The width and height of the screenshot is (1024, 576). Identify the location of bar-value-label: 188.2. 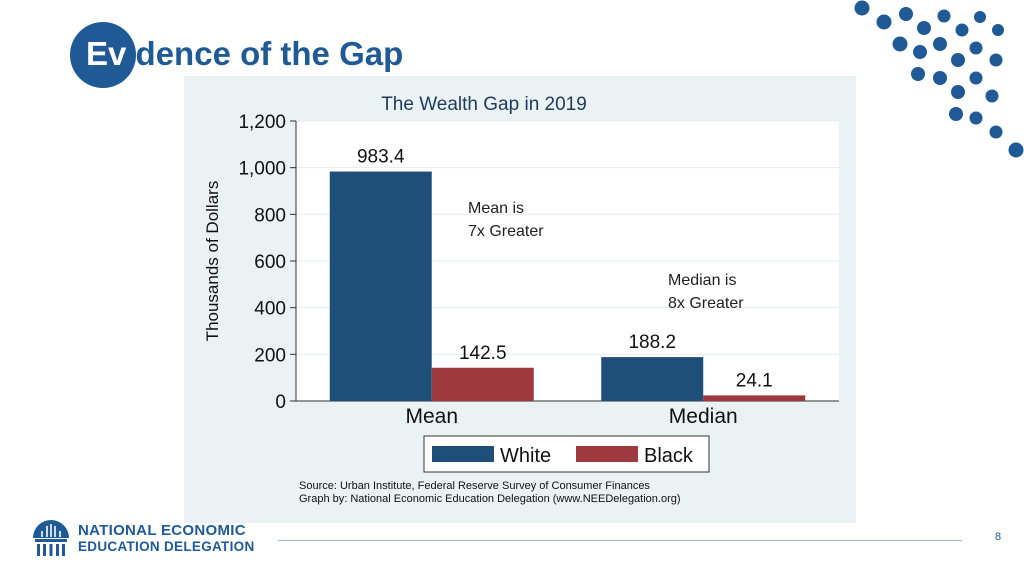
(652, 342).